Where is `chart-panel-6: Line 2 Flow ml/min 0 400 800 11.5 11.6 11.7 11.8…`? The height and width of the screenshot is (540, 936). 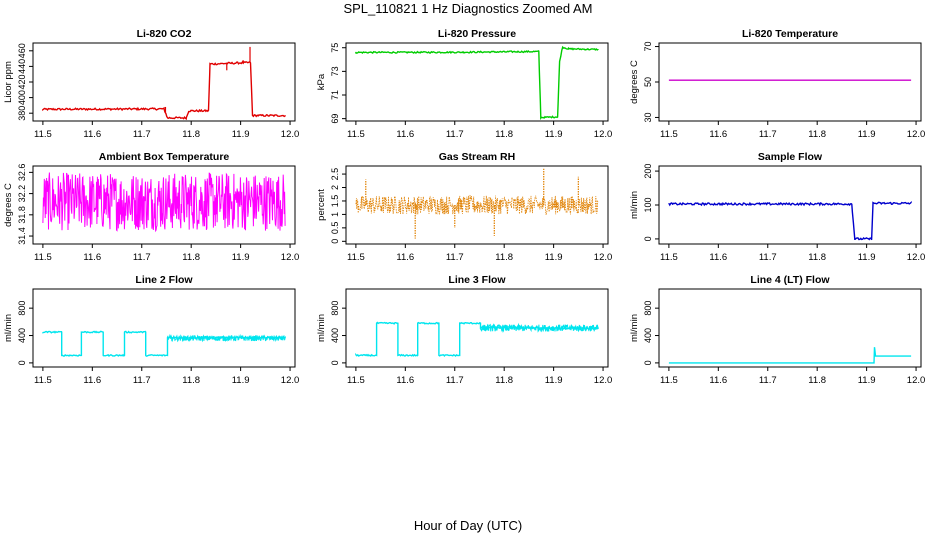 chart-panel-6: Line 2 Flow ml/min 0 400 800 11.5 11.6 11.7 11.8… is located at coordinates (151, 330).